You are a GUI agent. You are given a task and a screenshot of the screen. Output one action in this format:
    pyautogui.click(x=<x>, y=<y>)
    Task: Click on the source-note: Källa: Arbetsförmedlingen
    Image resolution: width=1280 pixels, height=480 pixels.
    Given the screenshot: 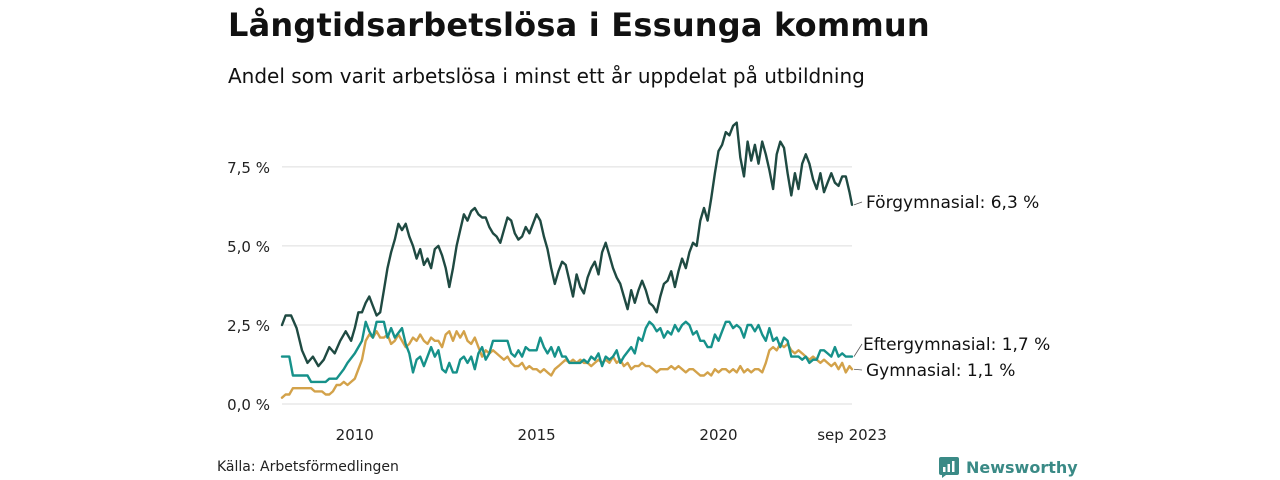 What is the action you would take?
    pyautogui.click(x=308, y=467)
    